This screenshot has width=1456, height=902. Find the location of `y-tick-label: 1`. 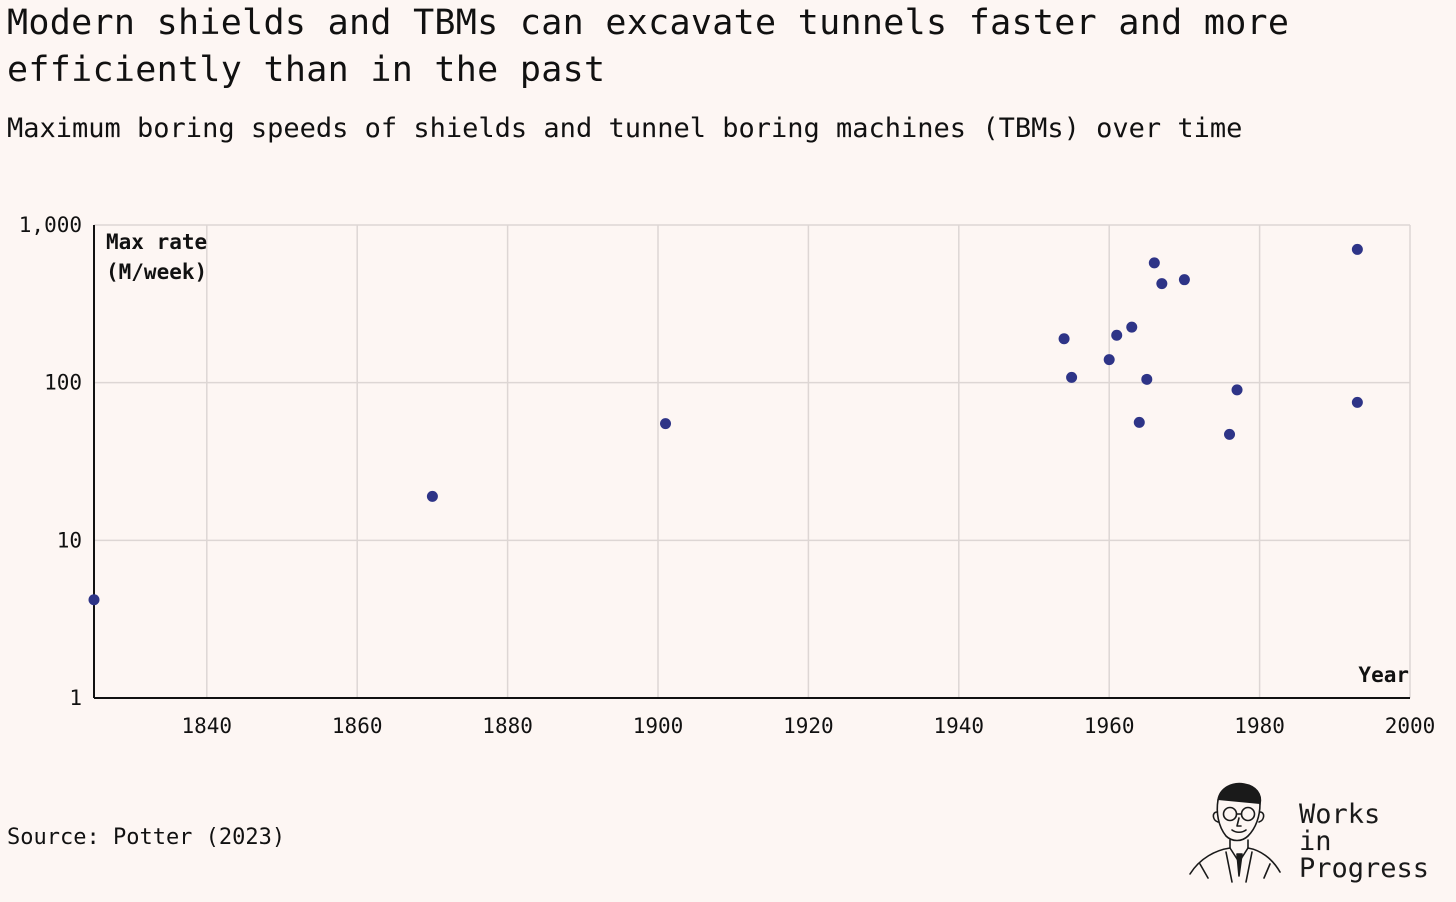

y-tick-label: 1 is located at coordinates (75, 698).